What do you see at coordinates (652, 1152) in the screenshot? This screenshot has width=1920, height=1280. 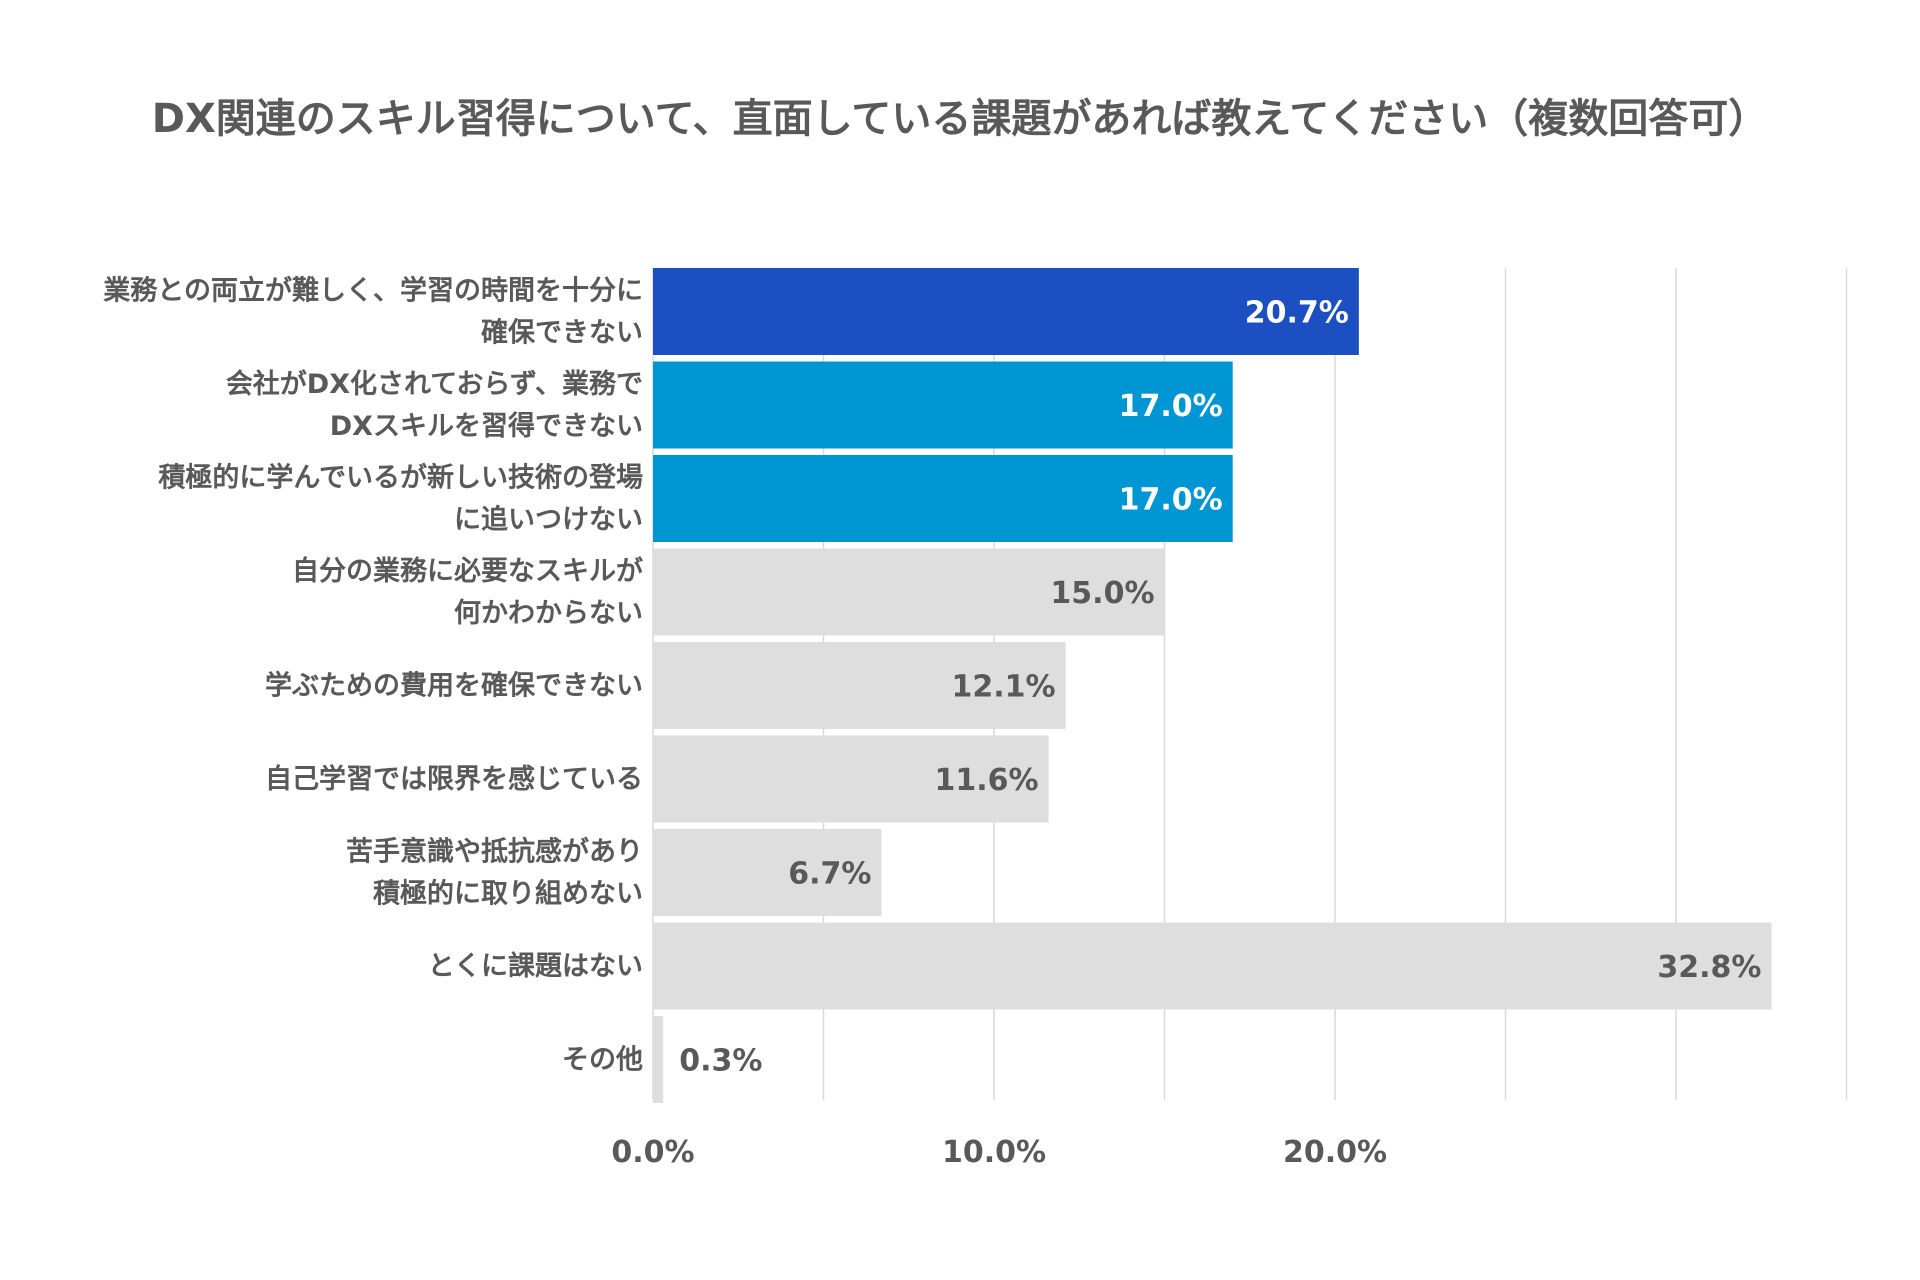 I see `x-tick-label: 0.0%` at bounding box center [652, 1152].